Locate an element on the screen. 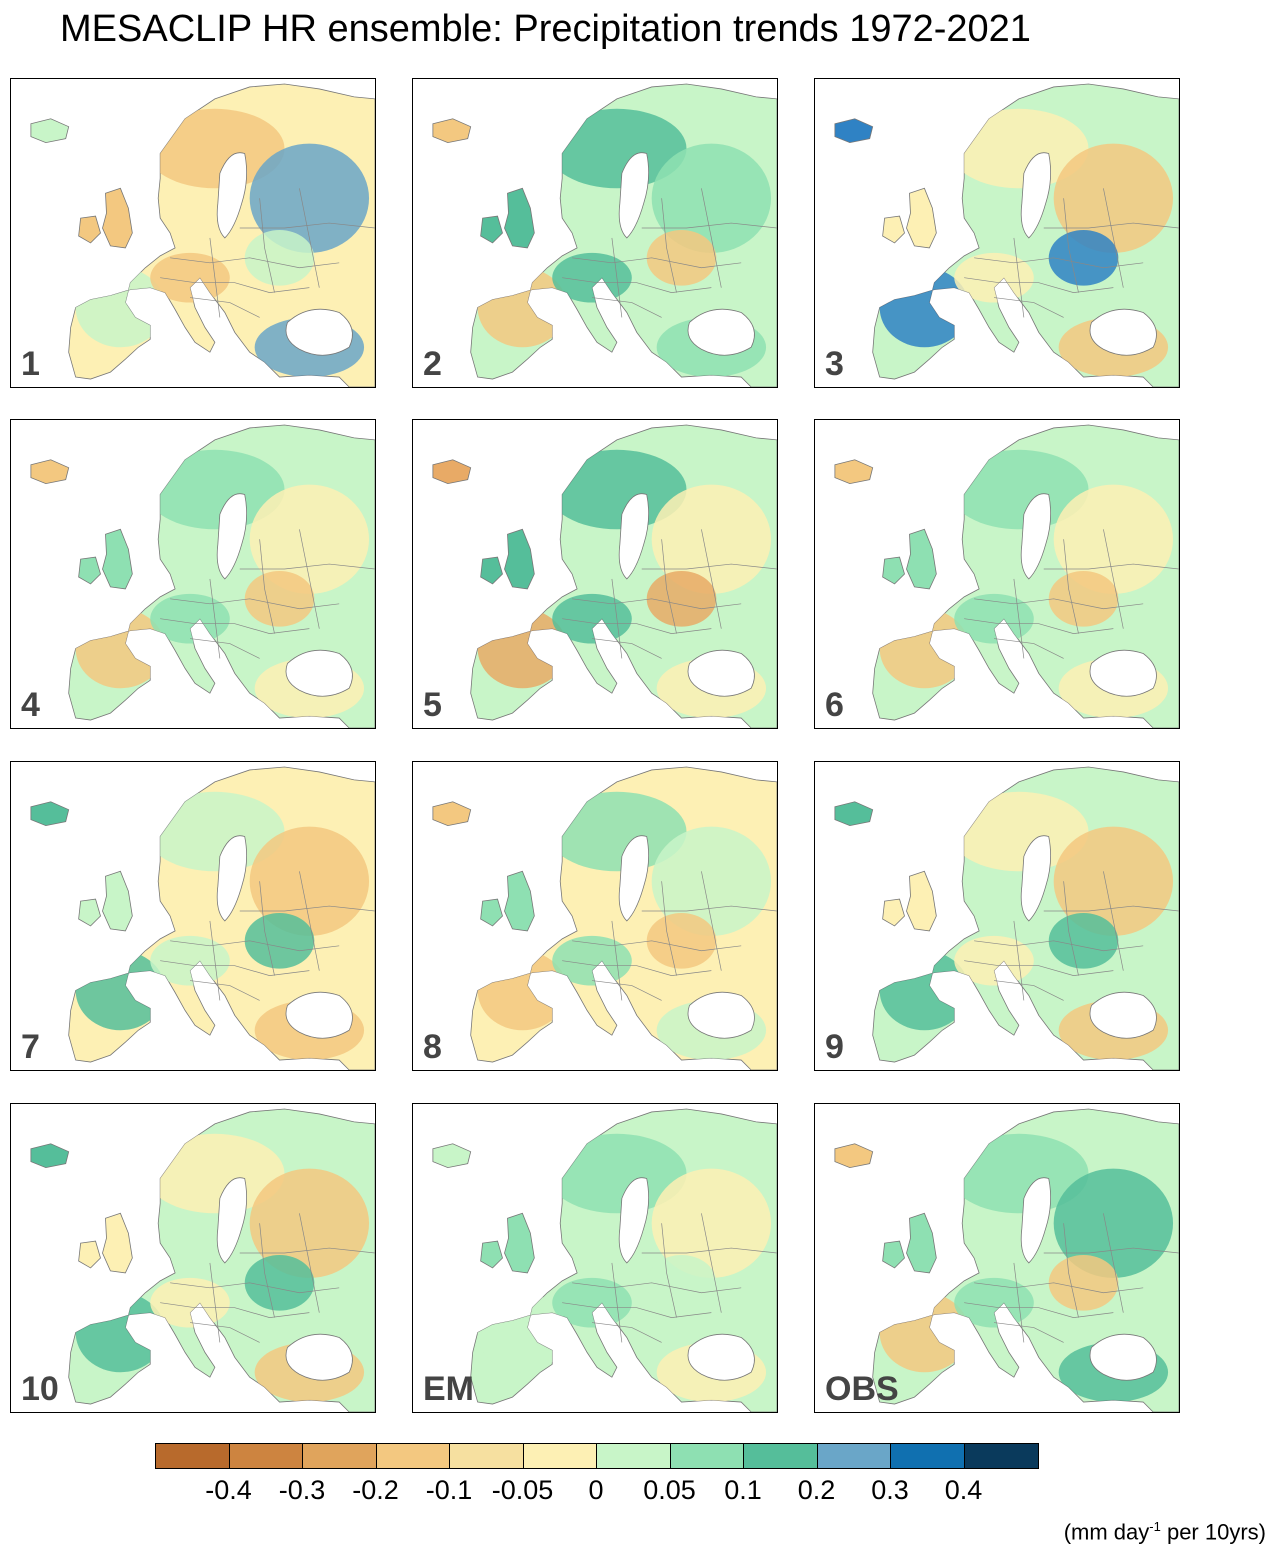 Image resolution: width=1278 pixels, height=1548 pixels. colorbar-tick-label: 0 is located at coordinates (596, 1490).